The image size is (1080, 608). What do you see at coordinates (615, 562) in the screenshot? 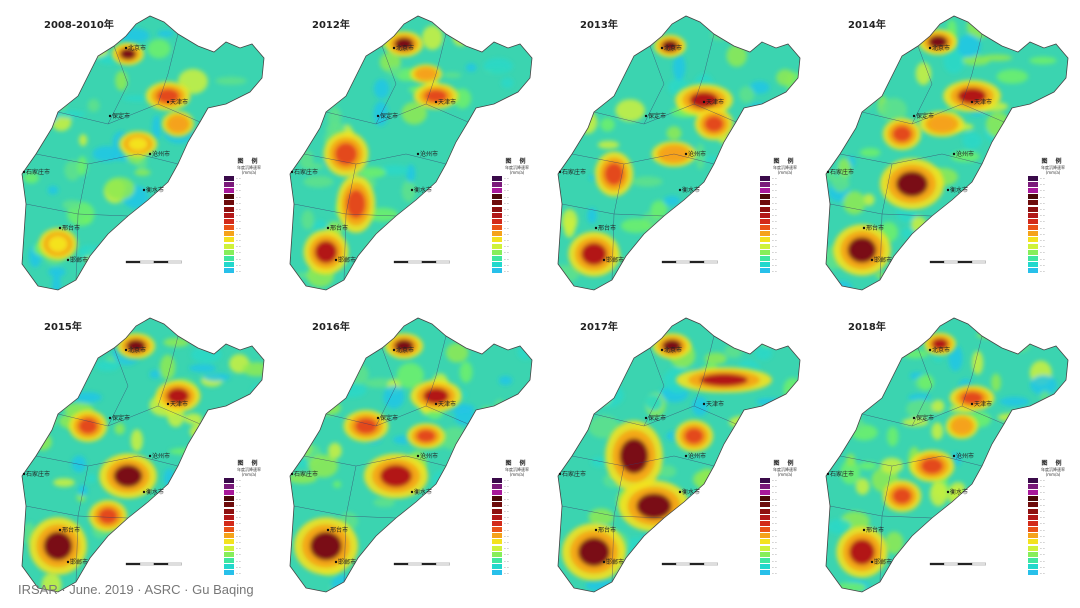
I see `city-label: 邯郸市` at bounding box center [615, 562].